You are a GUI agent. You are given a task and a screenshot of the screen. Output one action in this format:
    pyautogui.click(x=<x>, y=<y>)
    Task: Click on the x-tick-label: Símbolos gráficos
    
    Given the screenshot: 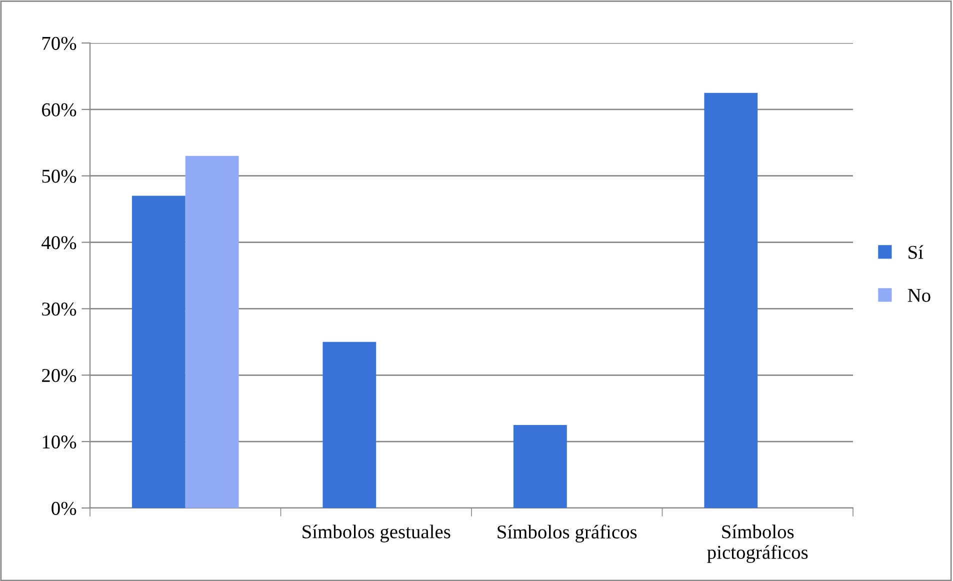 What is the action you would take?
    pyautogui.click(x=567, y=533)
    